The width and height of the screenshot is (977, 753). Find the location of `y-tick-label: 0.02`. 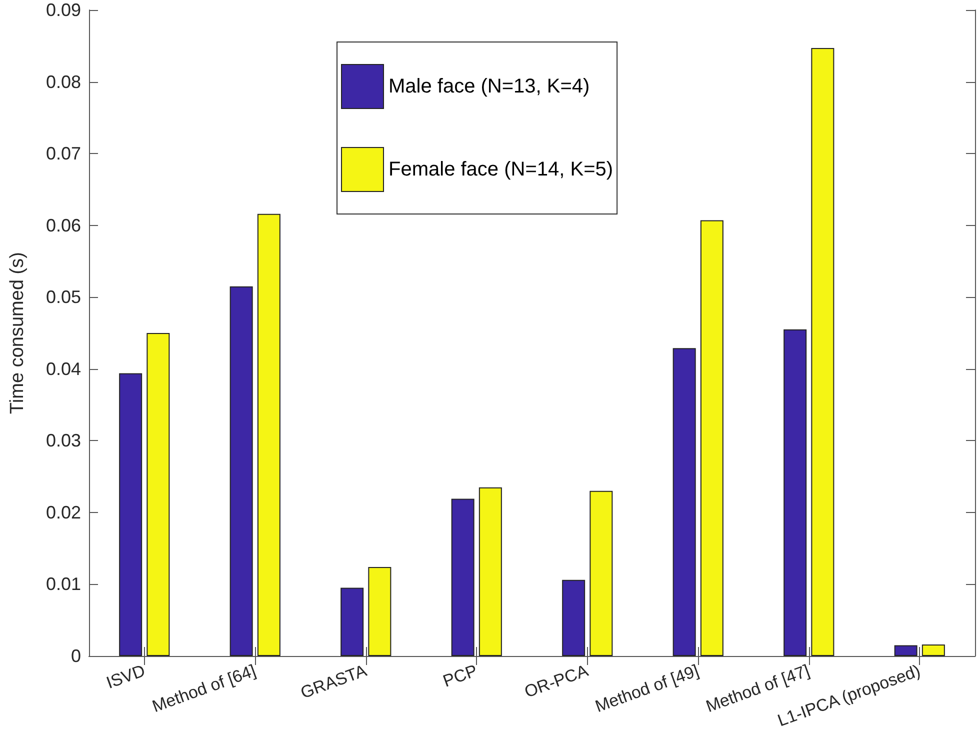

y-tick-label: 0.02 is located at coordinates (63, 512).